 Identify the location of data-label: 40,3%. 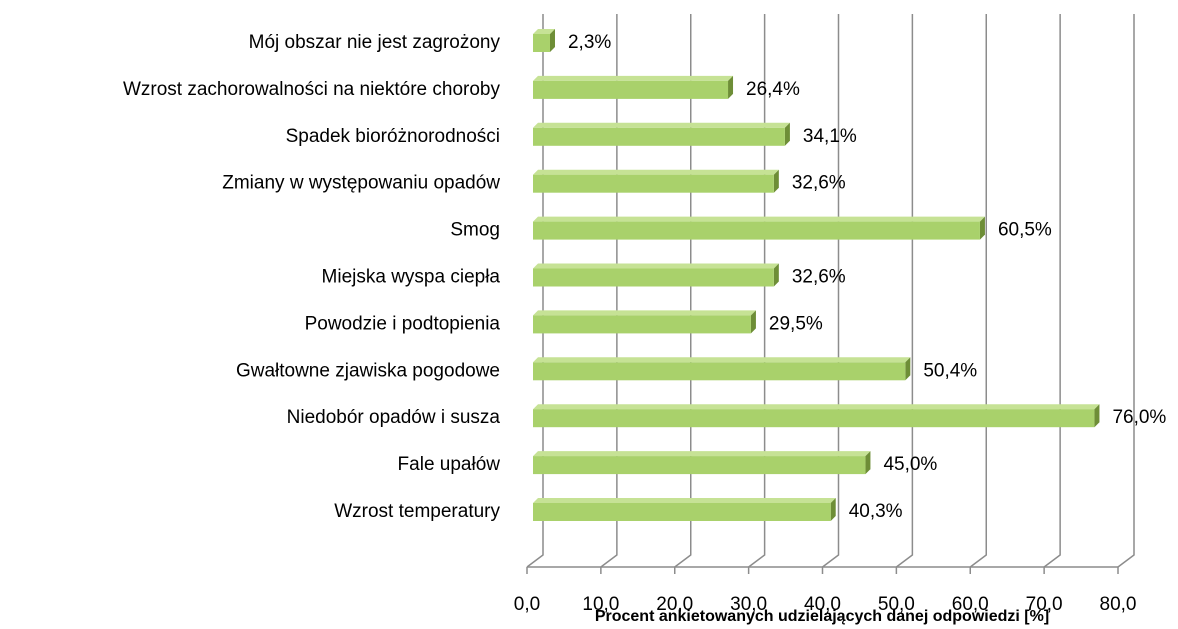
(876, 511).